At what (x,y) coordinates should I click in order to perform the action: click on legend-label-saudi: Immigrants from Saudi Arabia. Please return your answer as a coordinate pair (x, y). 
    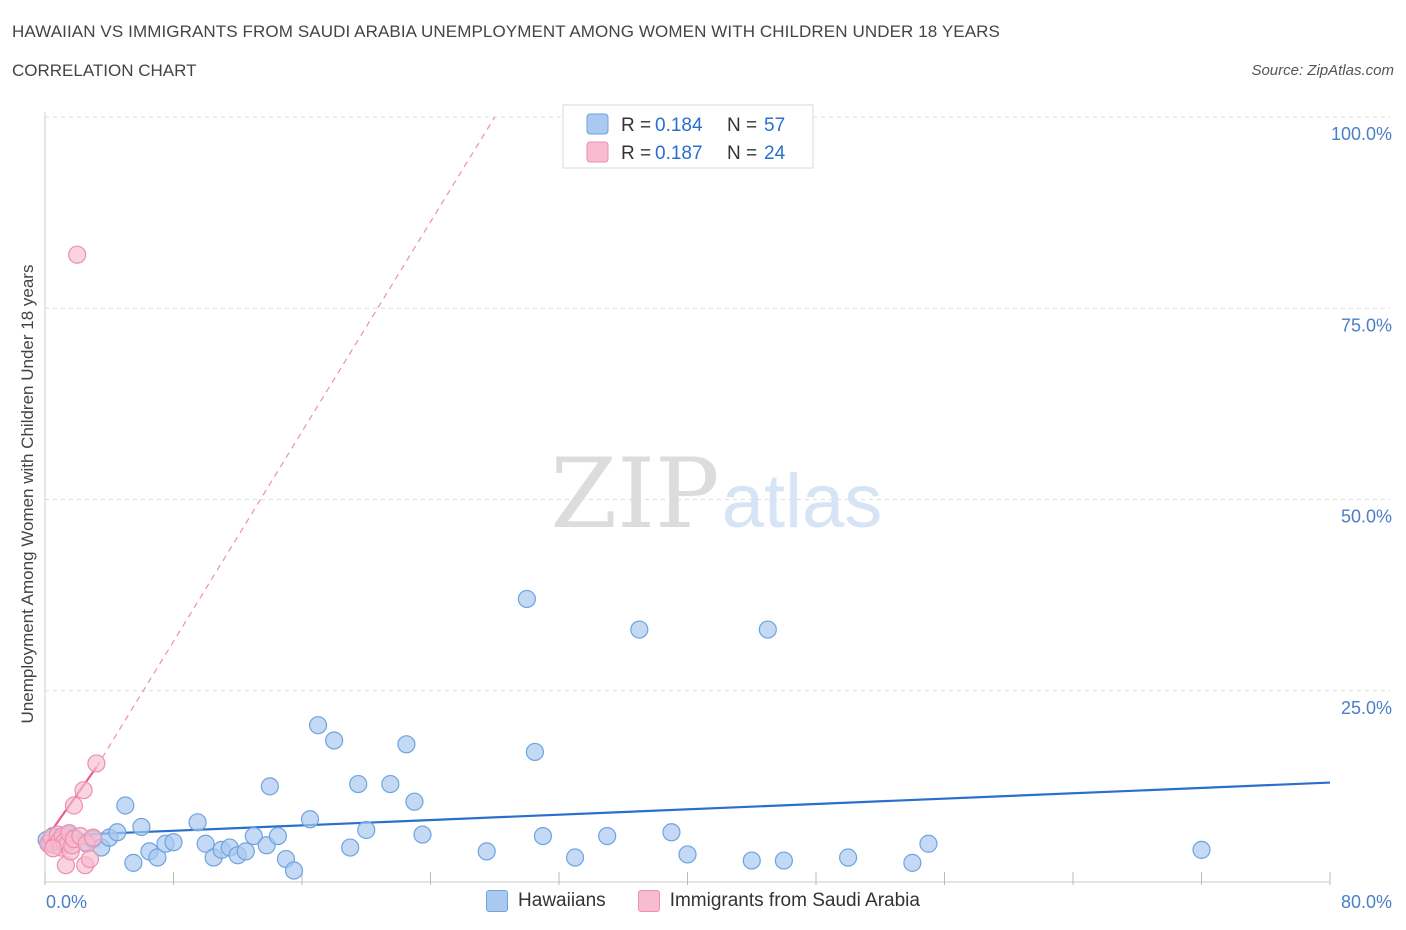
    Looking at the image, I should click on (794, 900).